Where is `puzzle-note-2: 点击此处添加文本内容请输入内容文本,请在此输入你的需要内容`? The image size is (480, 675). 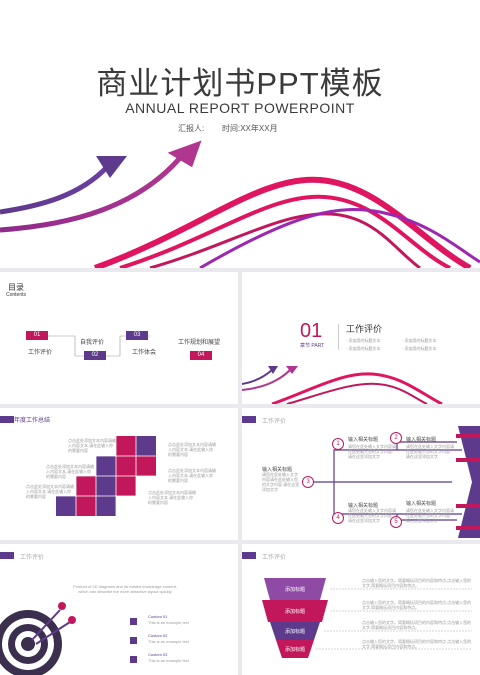 puzzle-note-2: 点击此处添加文本内容请输入内容文本,请在此输入你的需要内容 is located at coordinates (192, 449).